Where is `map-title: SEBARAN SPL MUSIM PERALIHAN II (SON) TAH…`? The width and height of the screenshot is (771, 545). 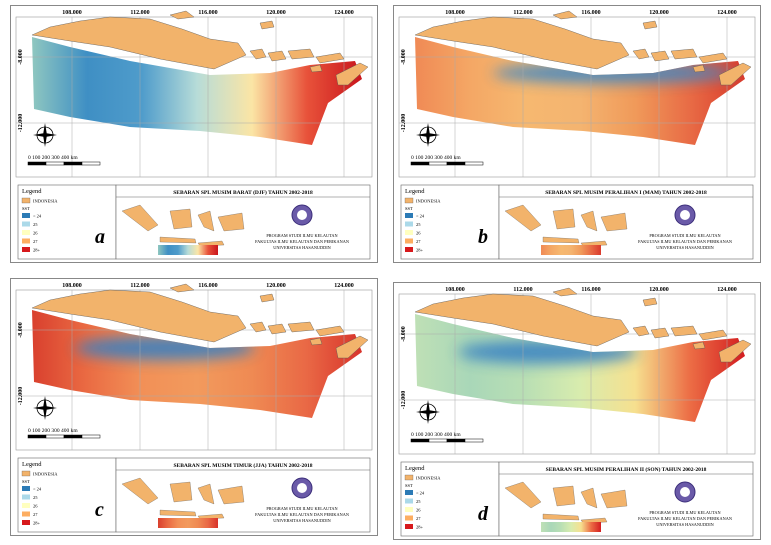 map-title: SEBARAN SPL MUSIM PERALIHAN II (SON) TAH… is located at coordinates (626, 469).